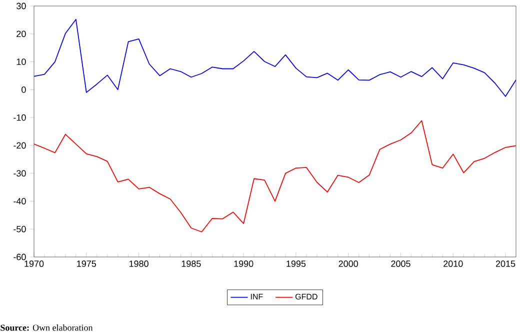 The width and height of the screenshot is (520, 335). What do you see at coordinates (20, 145) in the screenshot?
I see `y-tick-label: -20` at bounding box center [20, 145].